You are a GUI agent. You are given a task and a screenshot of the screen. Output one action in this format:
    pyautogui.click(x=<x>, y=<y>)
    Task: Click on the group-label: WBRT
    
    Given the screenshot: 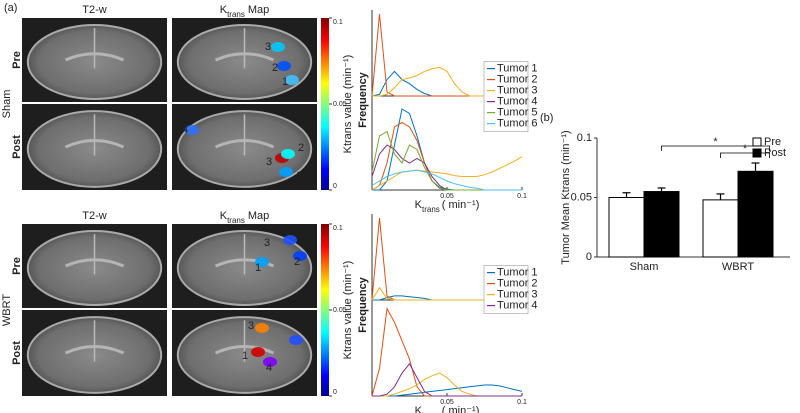 What is the action you would take?
    pyautogui.click(x=7, y=310)
    